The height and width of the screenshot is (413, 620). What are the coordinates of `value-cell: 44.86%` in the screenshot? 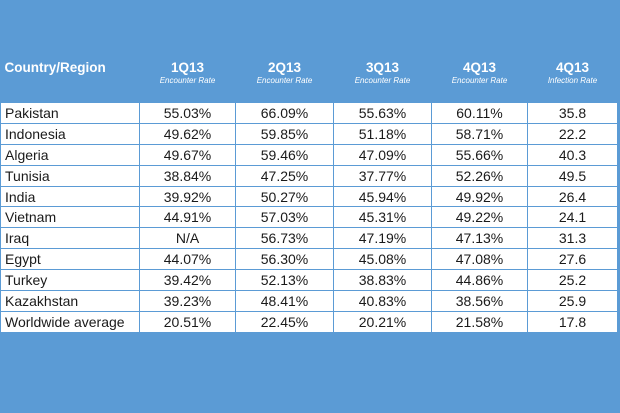 It's located at (479, 280).